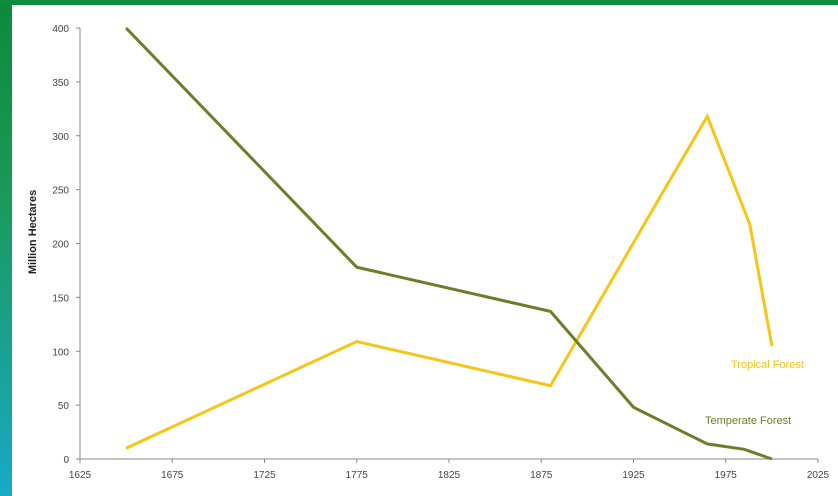 The height and width of the screenshot is (496, 838). What do you see at coordinates (264, 475) in the screenshot?
I see `x-tick-label: 1725` at bounding box center [264, 475].